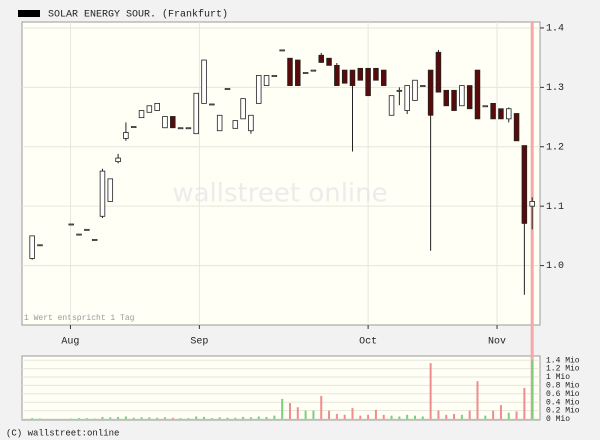 This screenshot has width=600, height=440. What do you see at coordinates (497, 342) in the screenshot?
I see `x-tick-label: Nov` at bounding box center [497, 342].